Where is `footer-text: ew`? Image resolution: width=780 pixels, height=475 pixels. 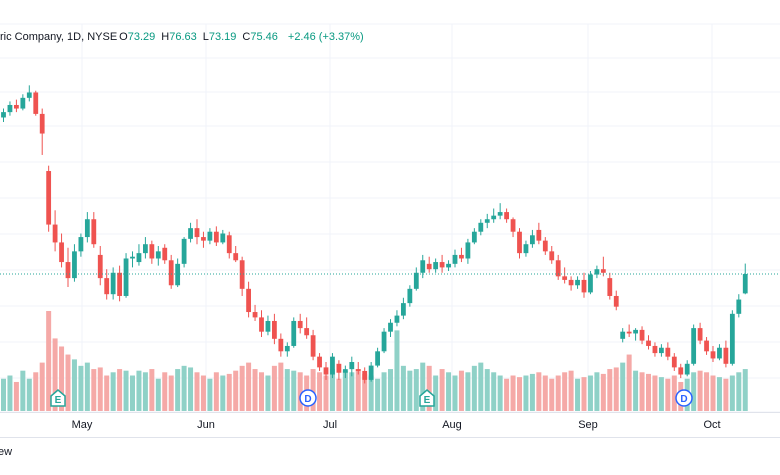
footer-text: ew is located at coordinates (6, 452).